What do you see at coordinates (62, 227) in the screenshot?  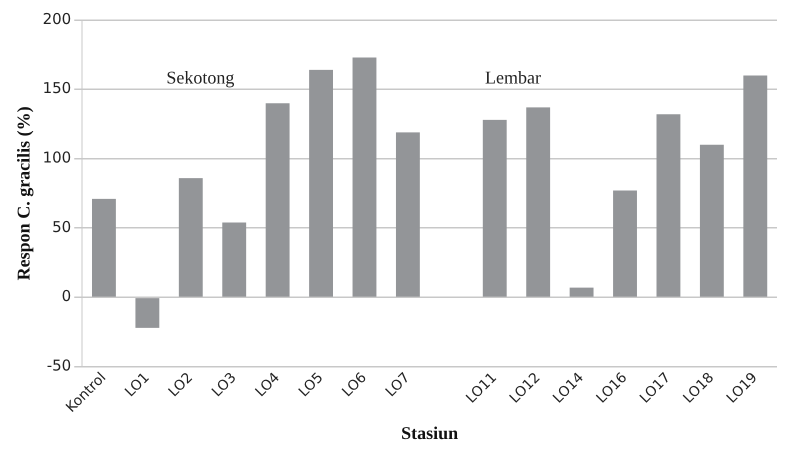 I see `y-tick-label: 50` at bounding box center [62, 227].